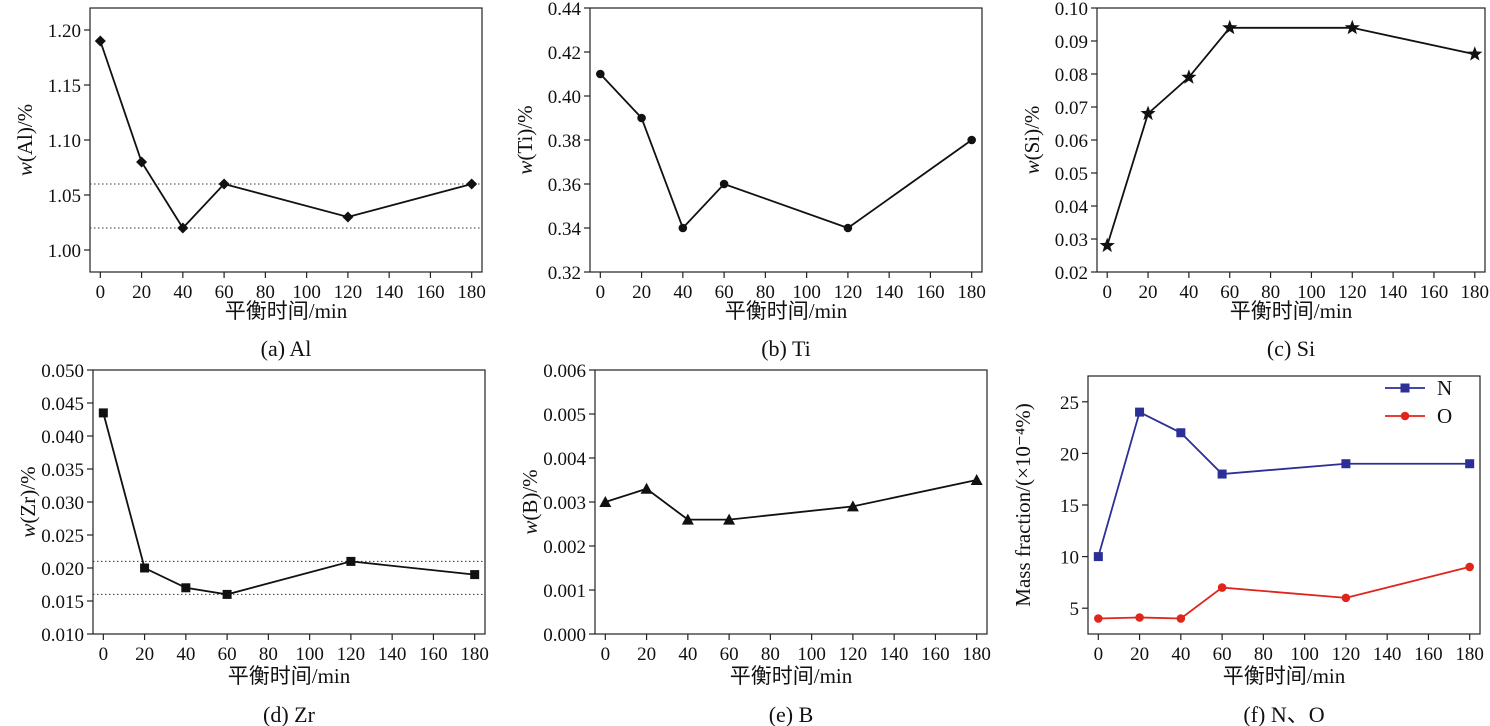 This screenshot has width=1490, height=726. I want to click on panel-caption: (f) N、O, so click(1283, 714).